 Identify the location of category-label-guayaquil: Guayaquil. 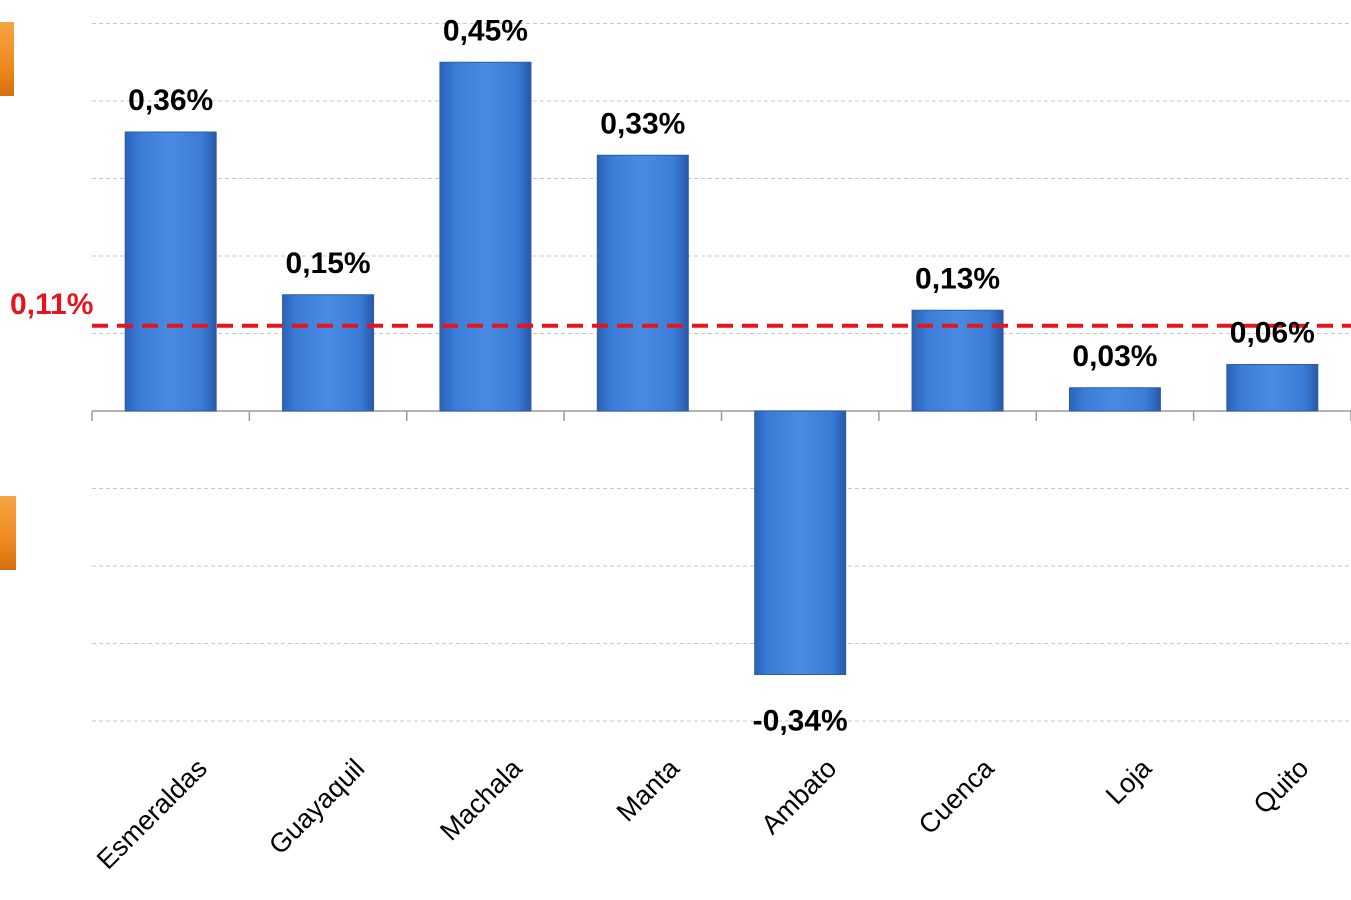
(316, 806).